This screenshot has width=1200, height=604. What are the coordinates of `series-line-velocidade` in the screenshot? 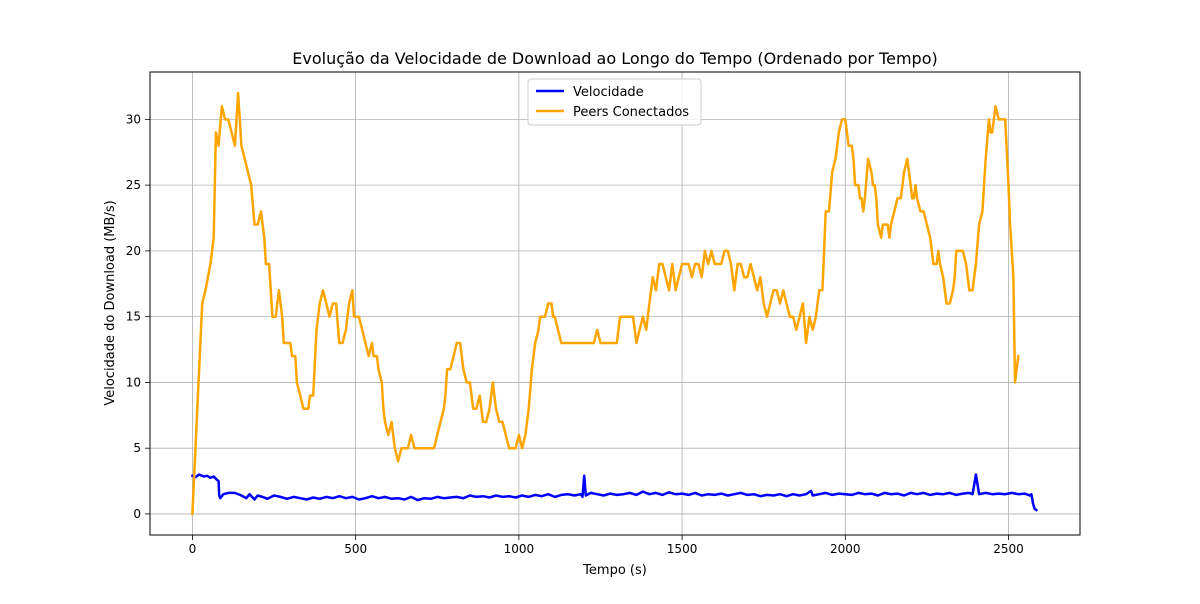 It's located at (614, 492).